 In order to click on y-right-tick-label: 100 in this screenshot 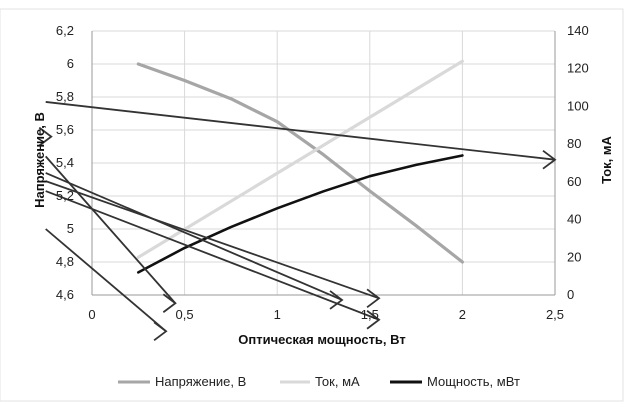, I will do `click(578, 105)`.